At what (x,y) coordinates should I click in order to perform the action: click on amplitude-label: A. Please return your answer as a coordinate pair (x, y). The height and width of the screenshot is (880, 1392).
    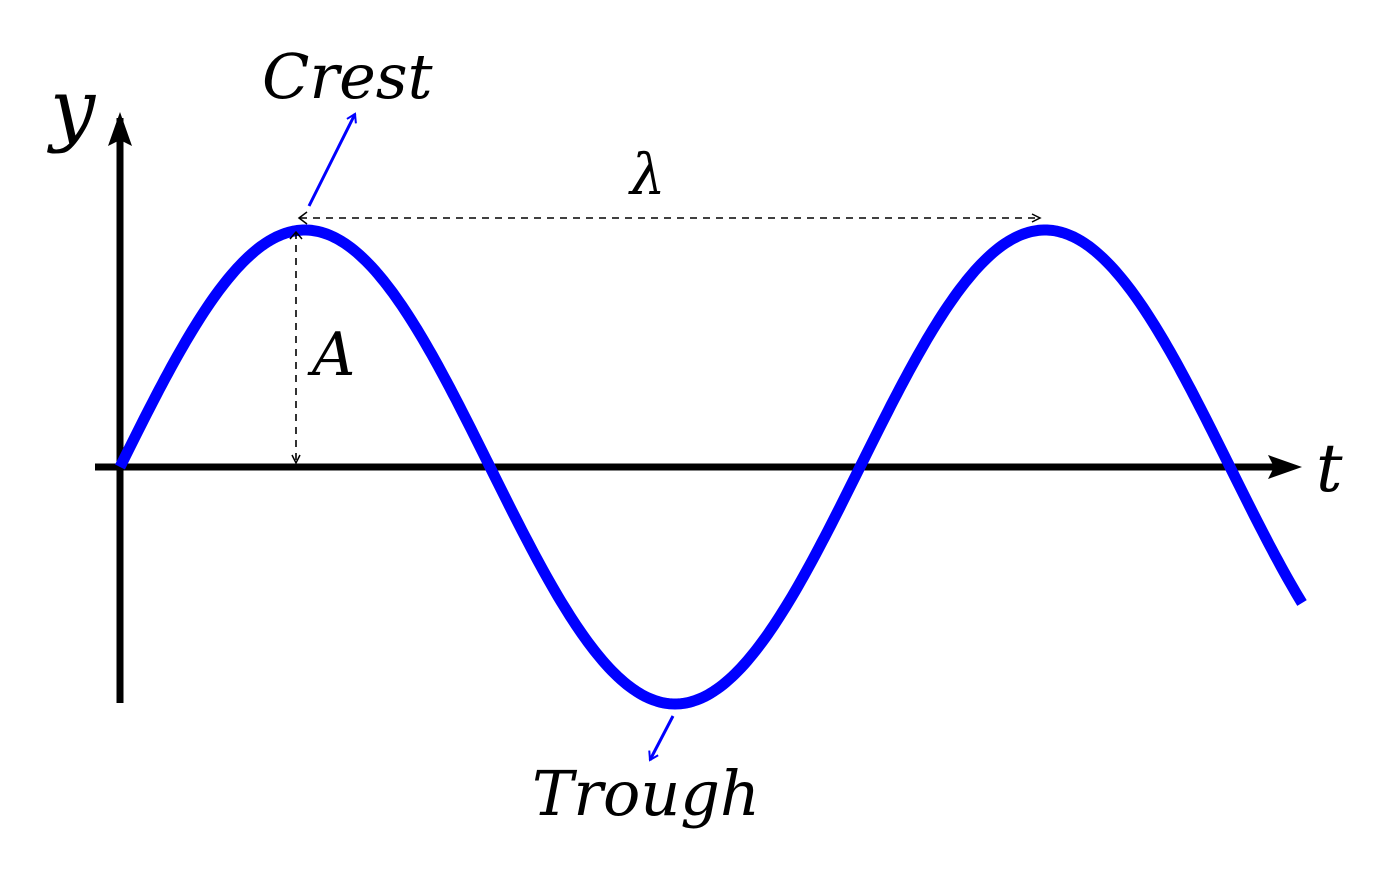
    Looking at the image, I should click on (331, 355).